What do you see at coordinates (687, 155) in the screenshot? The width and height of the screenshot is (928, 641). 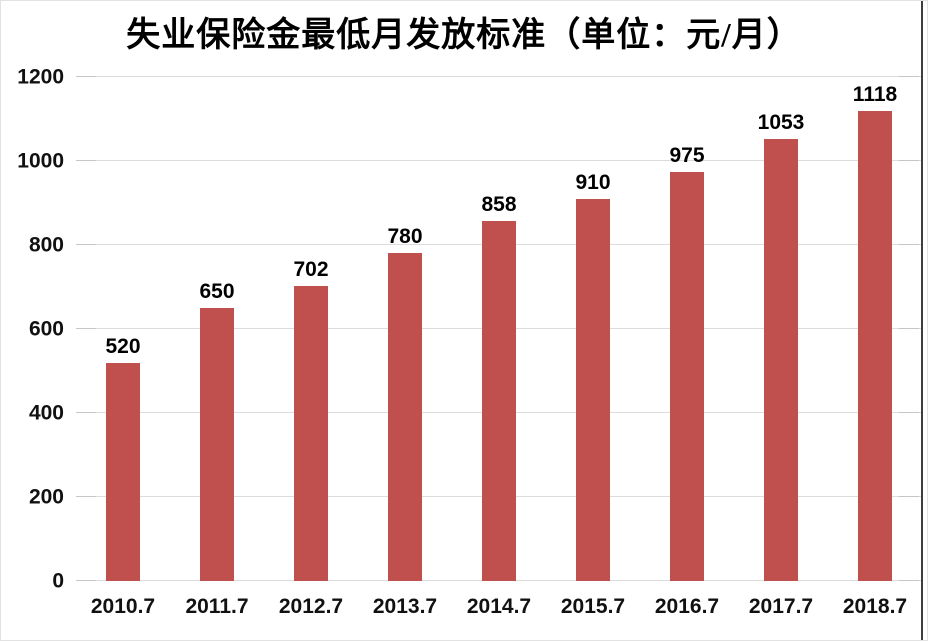 I see `bar-value-label: 975` at bounding box center [687, 155].